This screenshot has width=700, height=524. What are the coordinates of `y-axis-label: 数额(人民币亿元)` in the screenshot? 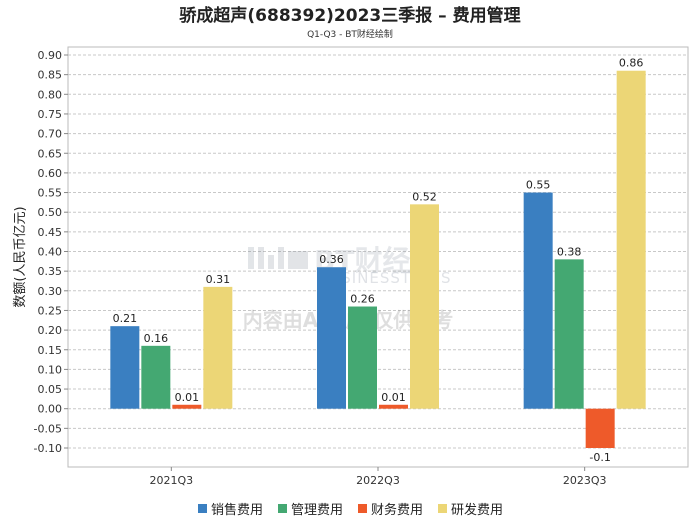 It's located at (20, 256).